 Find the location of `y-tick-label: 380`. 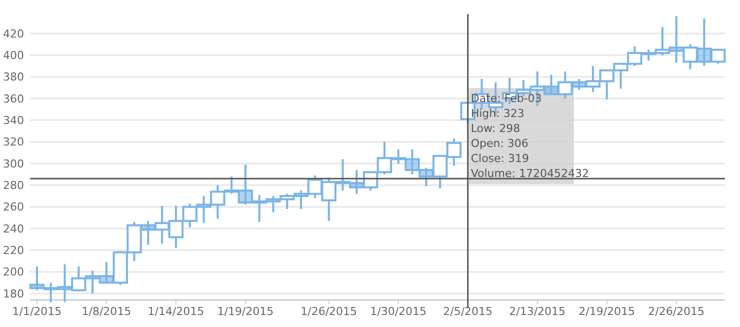

y-tick-label: 380 is located at coordinates (13, 77).